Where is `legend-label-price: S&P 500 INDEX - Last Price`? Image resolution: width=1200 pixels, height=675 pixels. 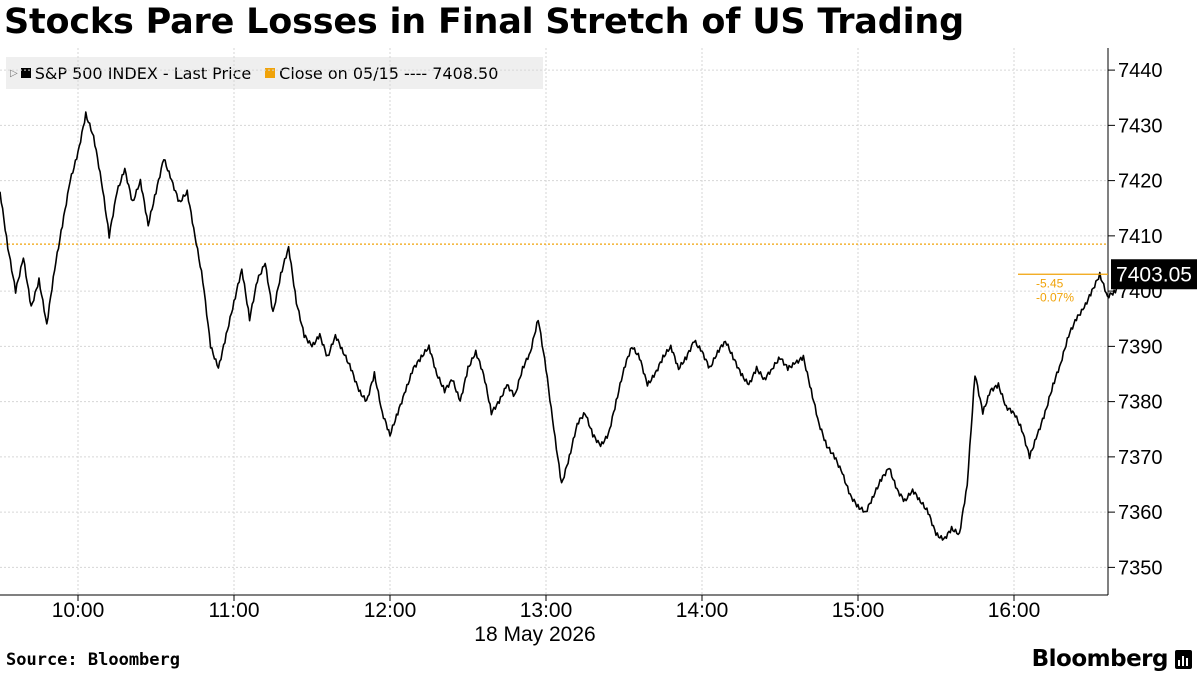 legend-label-price: S&P 500 INDEX - Last Price is located at coordinates (143, 73).